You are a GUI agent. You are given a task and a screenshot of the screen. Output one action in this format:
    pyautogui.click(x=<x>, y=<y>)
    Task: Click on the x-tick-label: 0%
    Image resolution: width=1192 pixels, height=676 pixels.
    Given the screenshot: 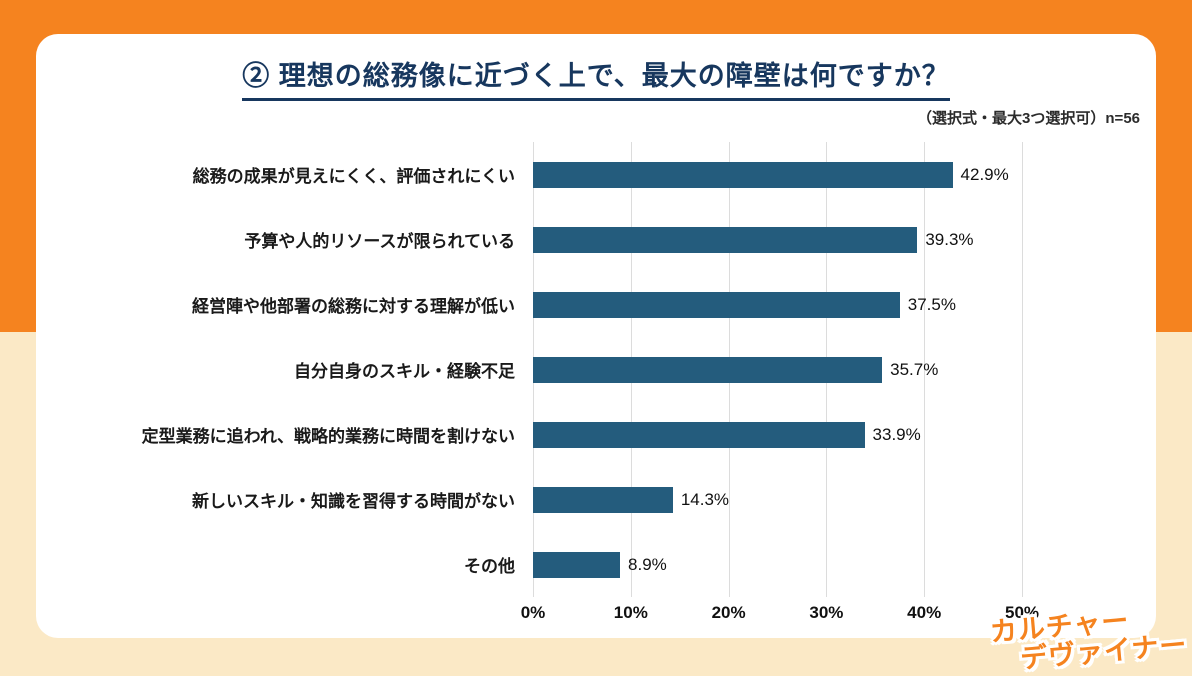 What is the action you would take?
    pyautogui.click(x=533, y=612)
    